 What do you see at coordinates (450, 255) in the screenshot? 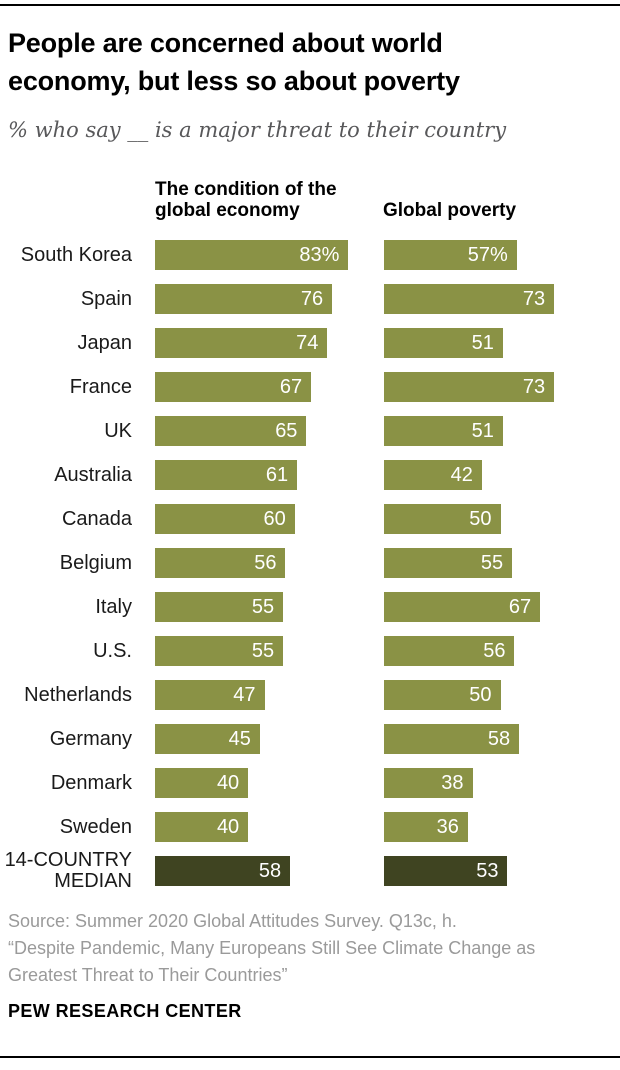
I see `poverty-bar: 57%` at bounding box center [450, 255].